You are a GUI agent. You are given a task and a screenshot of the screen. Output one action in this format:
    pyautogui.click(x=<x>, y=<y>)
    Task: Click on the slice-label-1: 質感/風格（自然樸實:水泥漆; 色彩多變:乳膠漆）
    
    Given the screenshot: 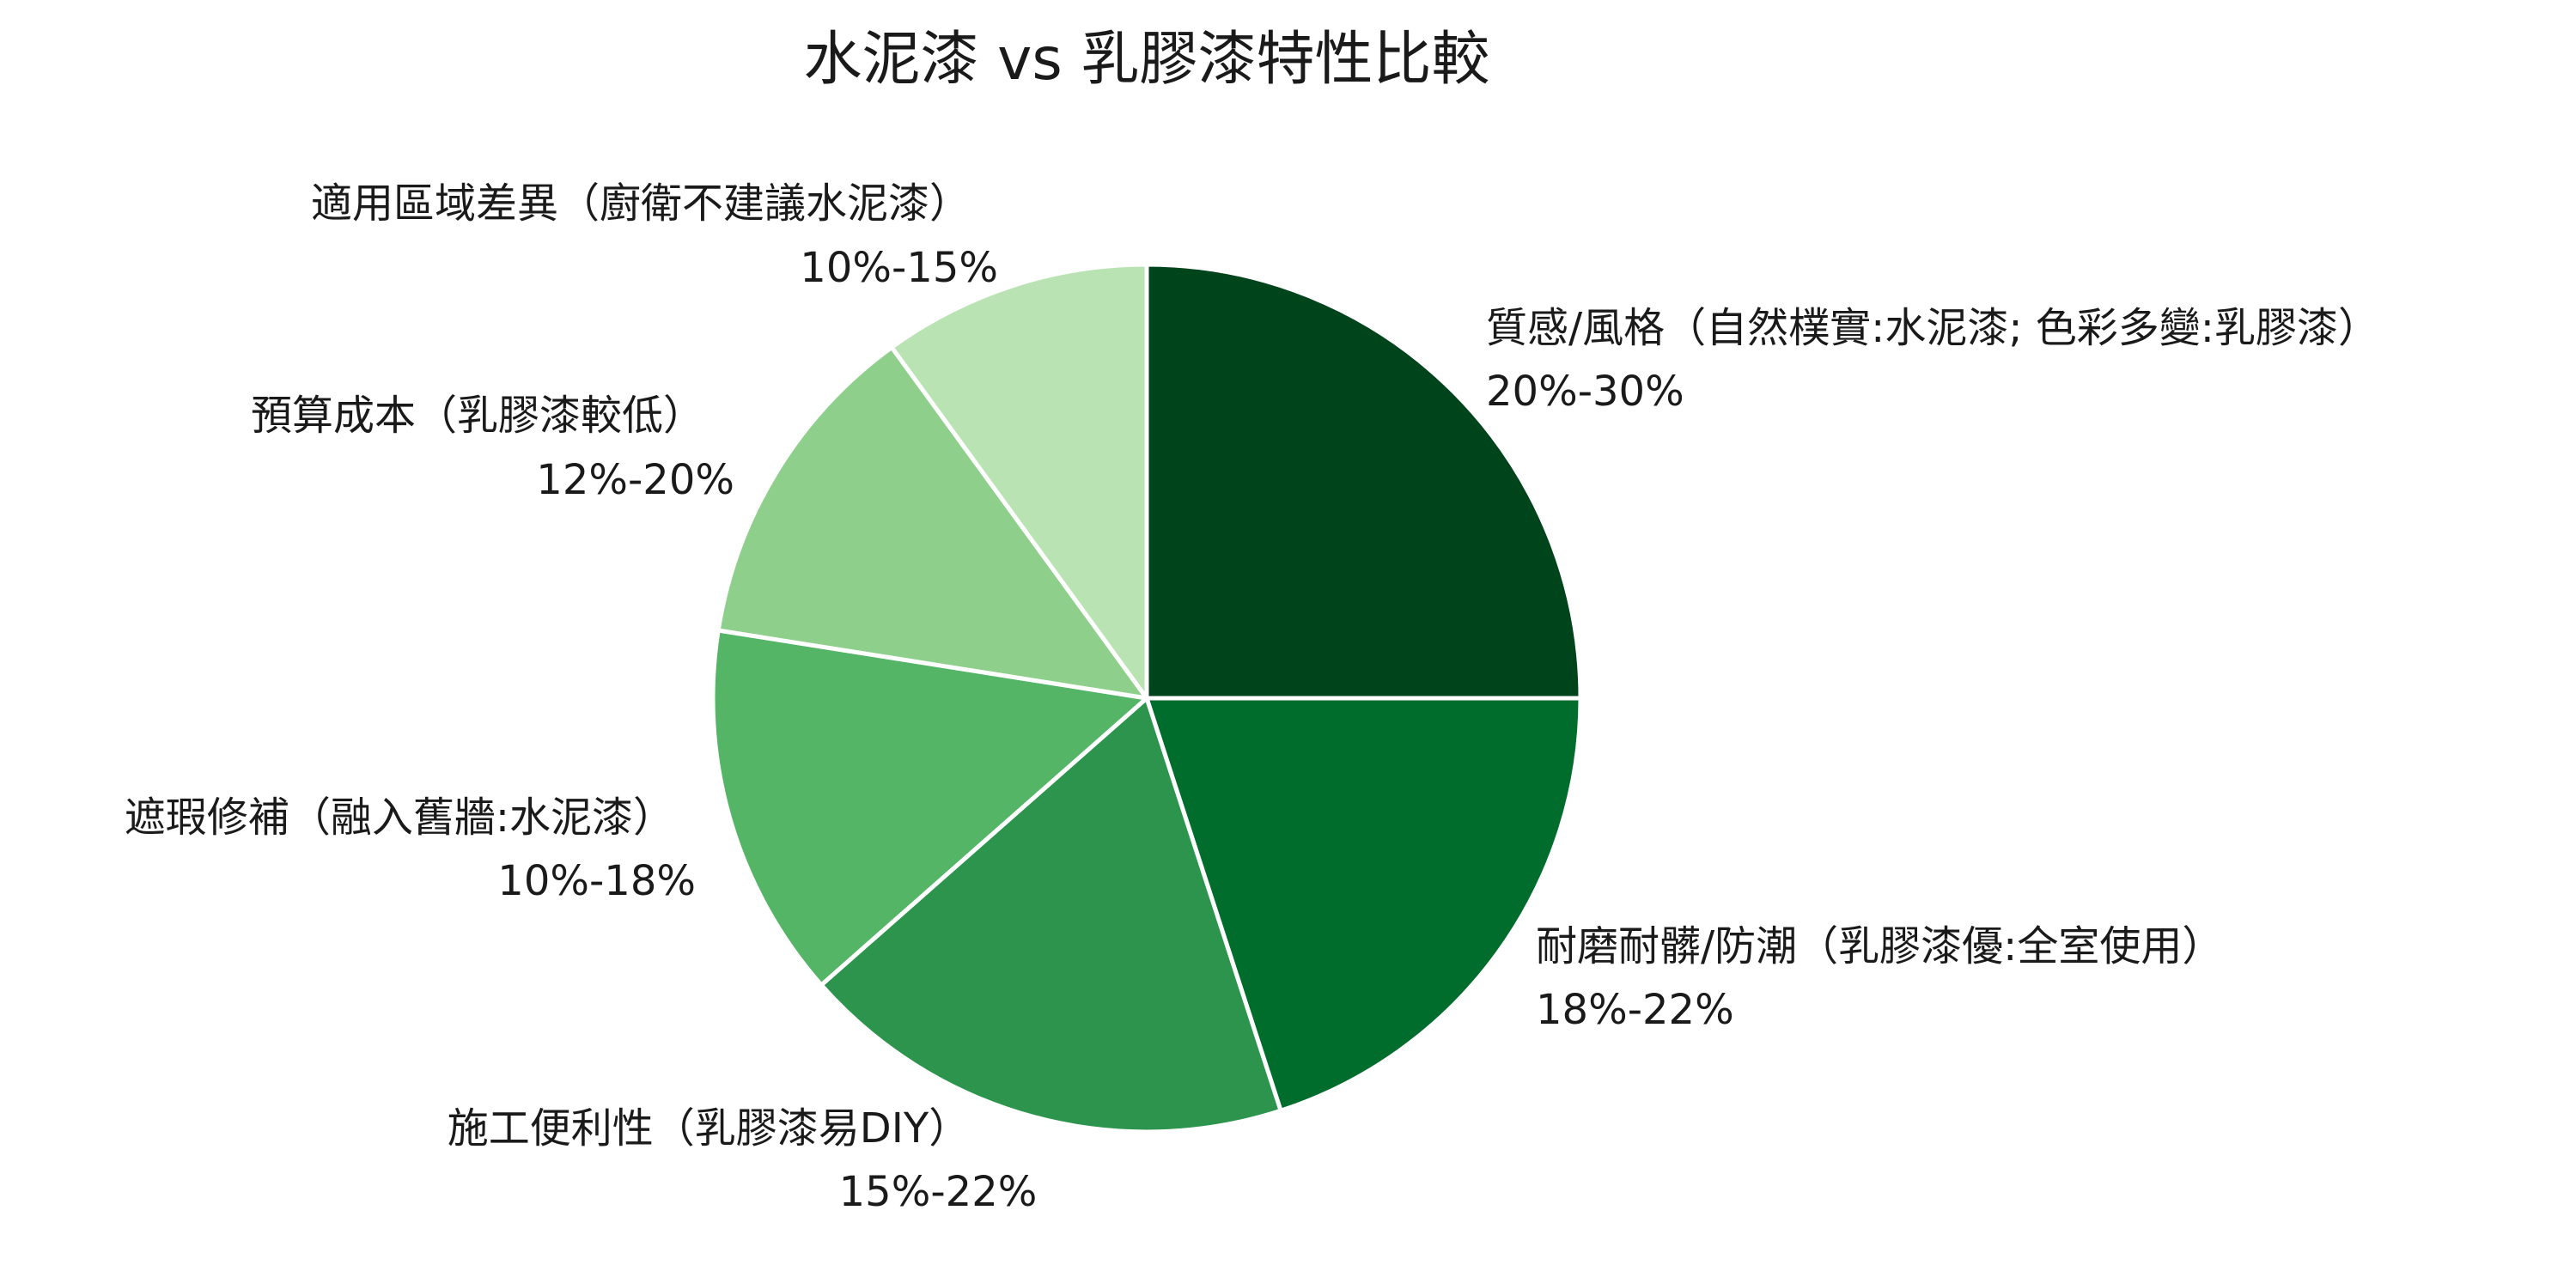 What is the action you would take?
    pyautogui.click(x=1932, y=328)
    